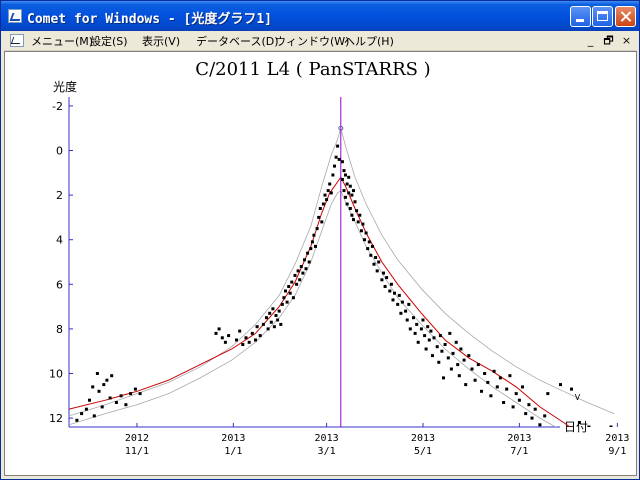 This screenshot has width=640, height=480. Describe the element at coordinates (602, 16) in the screenshot. I see `maximize-button` at that location.